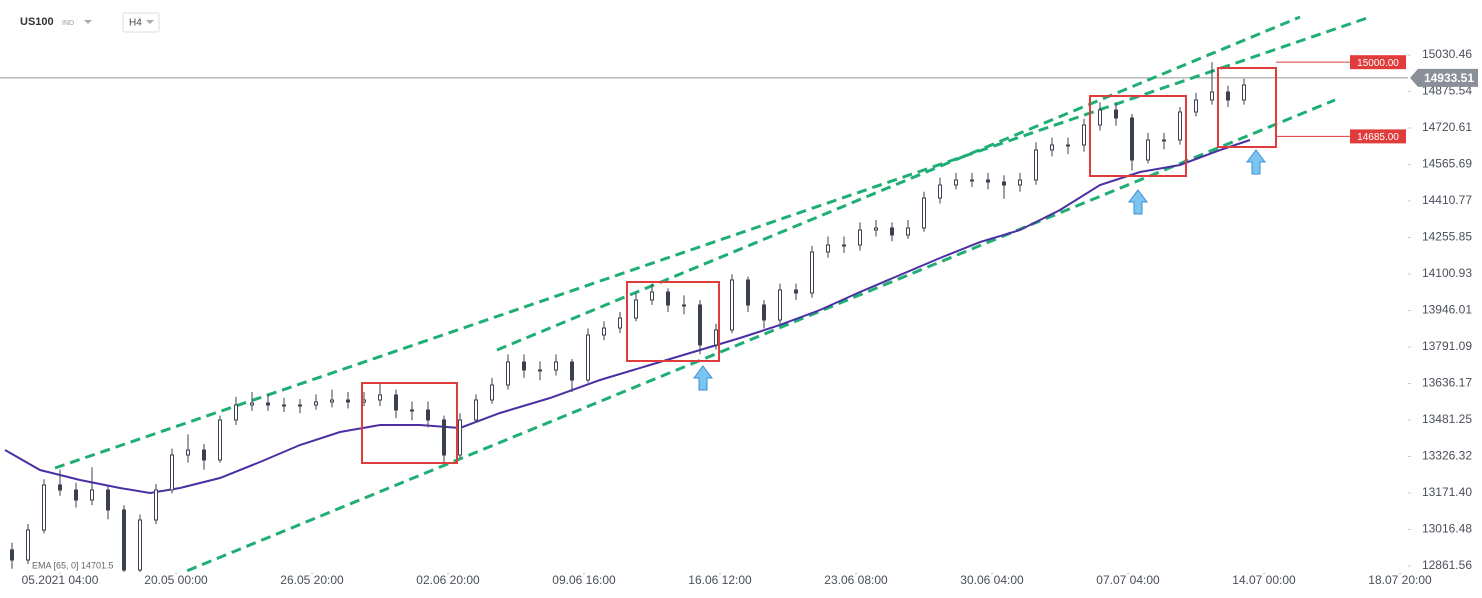 This screenshot has height=598, width=1482. I want to click on y-tick-label: 15030.46, so click(1447, 54).